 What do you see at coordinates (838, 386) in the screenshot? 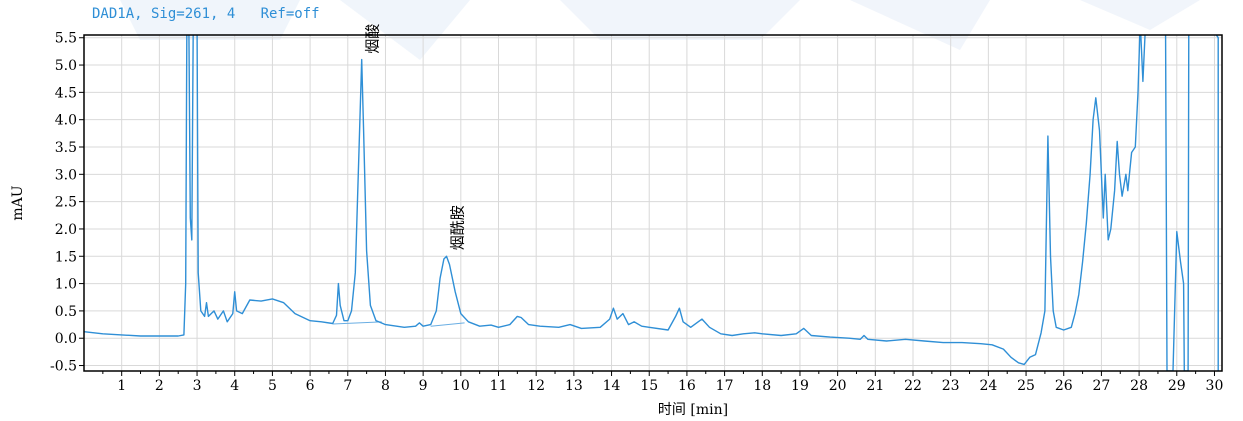
I see `x-tick-label: 20` at bounding box center [838, 386].